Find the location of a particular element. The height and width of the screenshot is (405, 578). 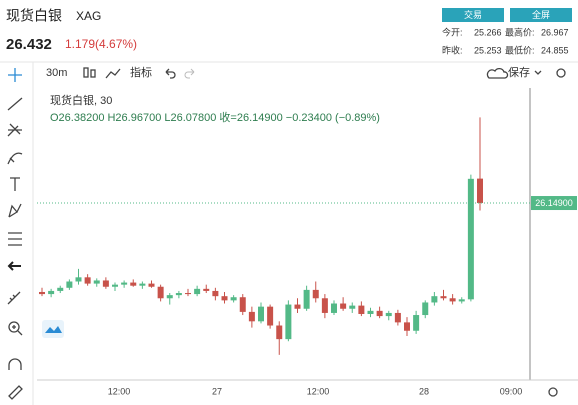

symbol-code: XAG is located at coordinates (88, 16).